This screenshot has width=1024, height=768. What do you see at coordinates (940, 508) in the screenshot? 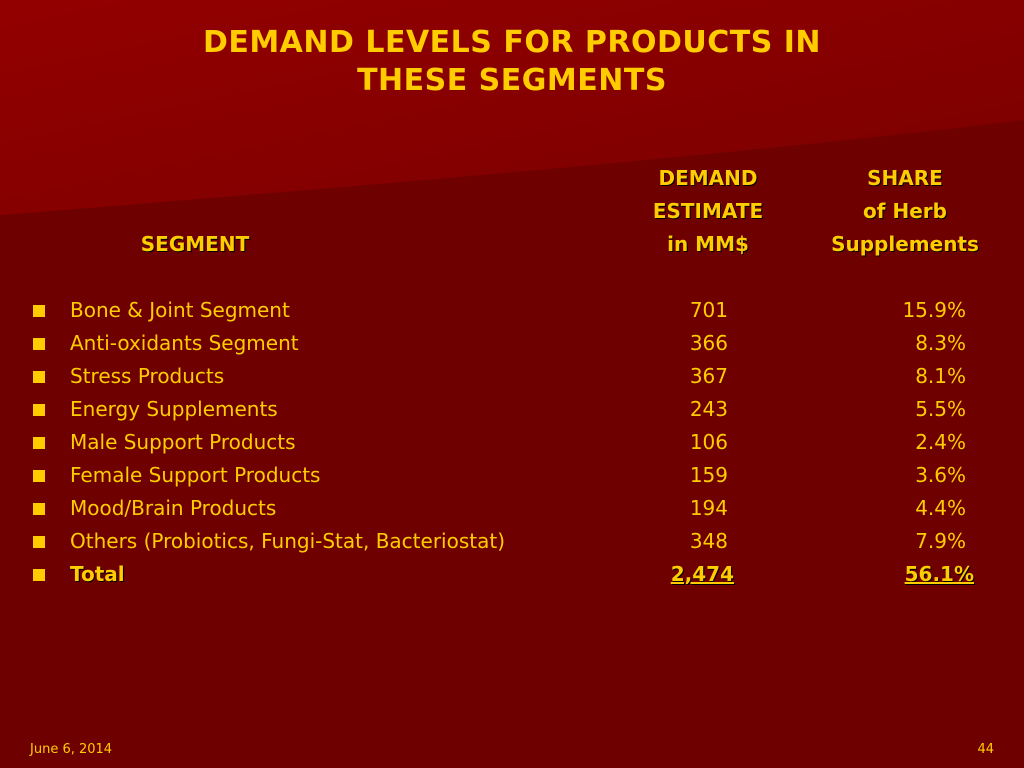
I see `share-value: 4.4%` at bounding box center [940, 508].